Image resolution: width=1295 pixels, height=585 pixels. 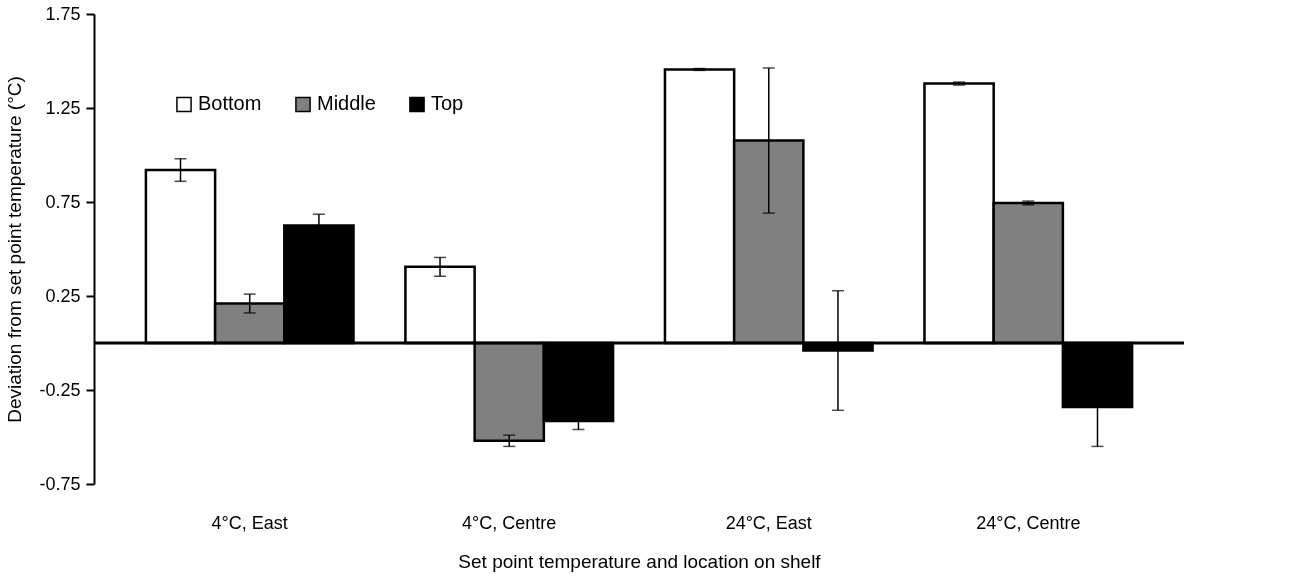 I want to click on y-tick-label: -0.75, so click(x=60, y=483).